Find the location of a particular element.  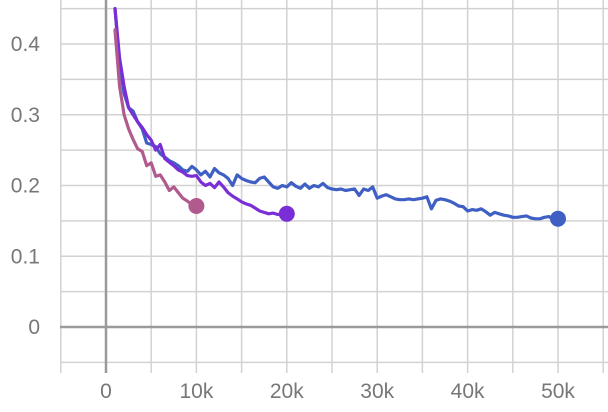

endpoint-layer is located at coordinates (377, 212).